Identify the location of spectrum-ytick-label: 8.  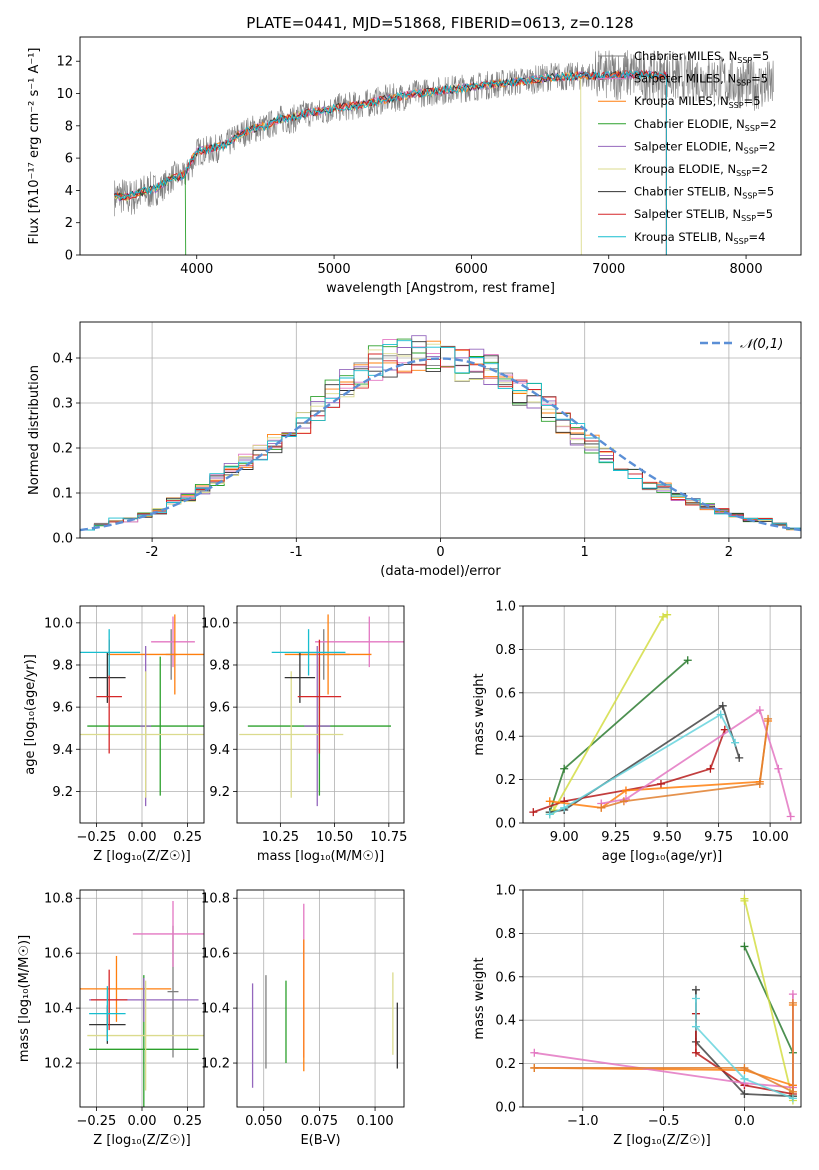
(69, 126).